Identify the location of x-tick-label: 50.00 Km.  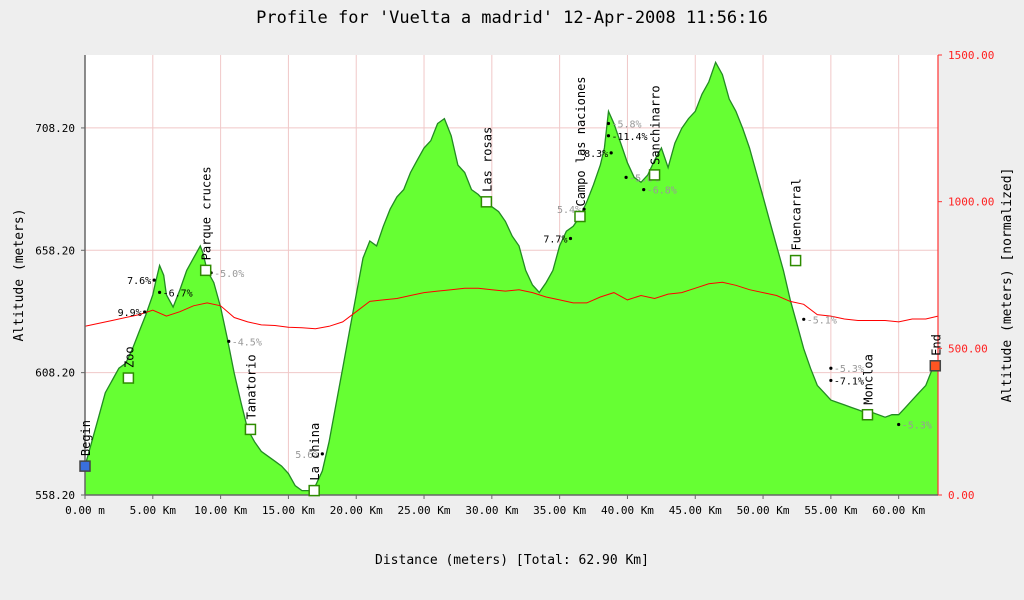
(763, 510).